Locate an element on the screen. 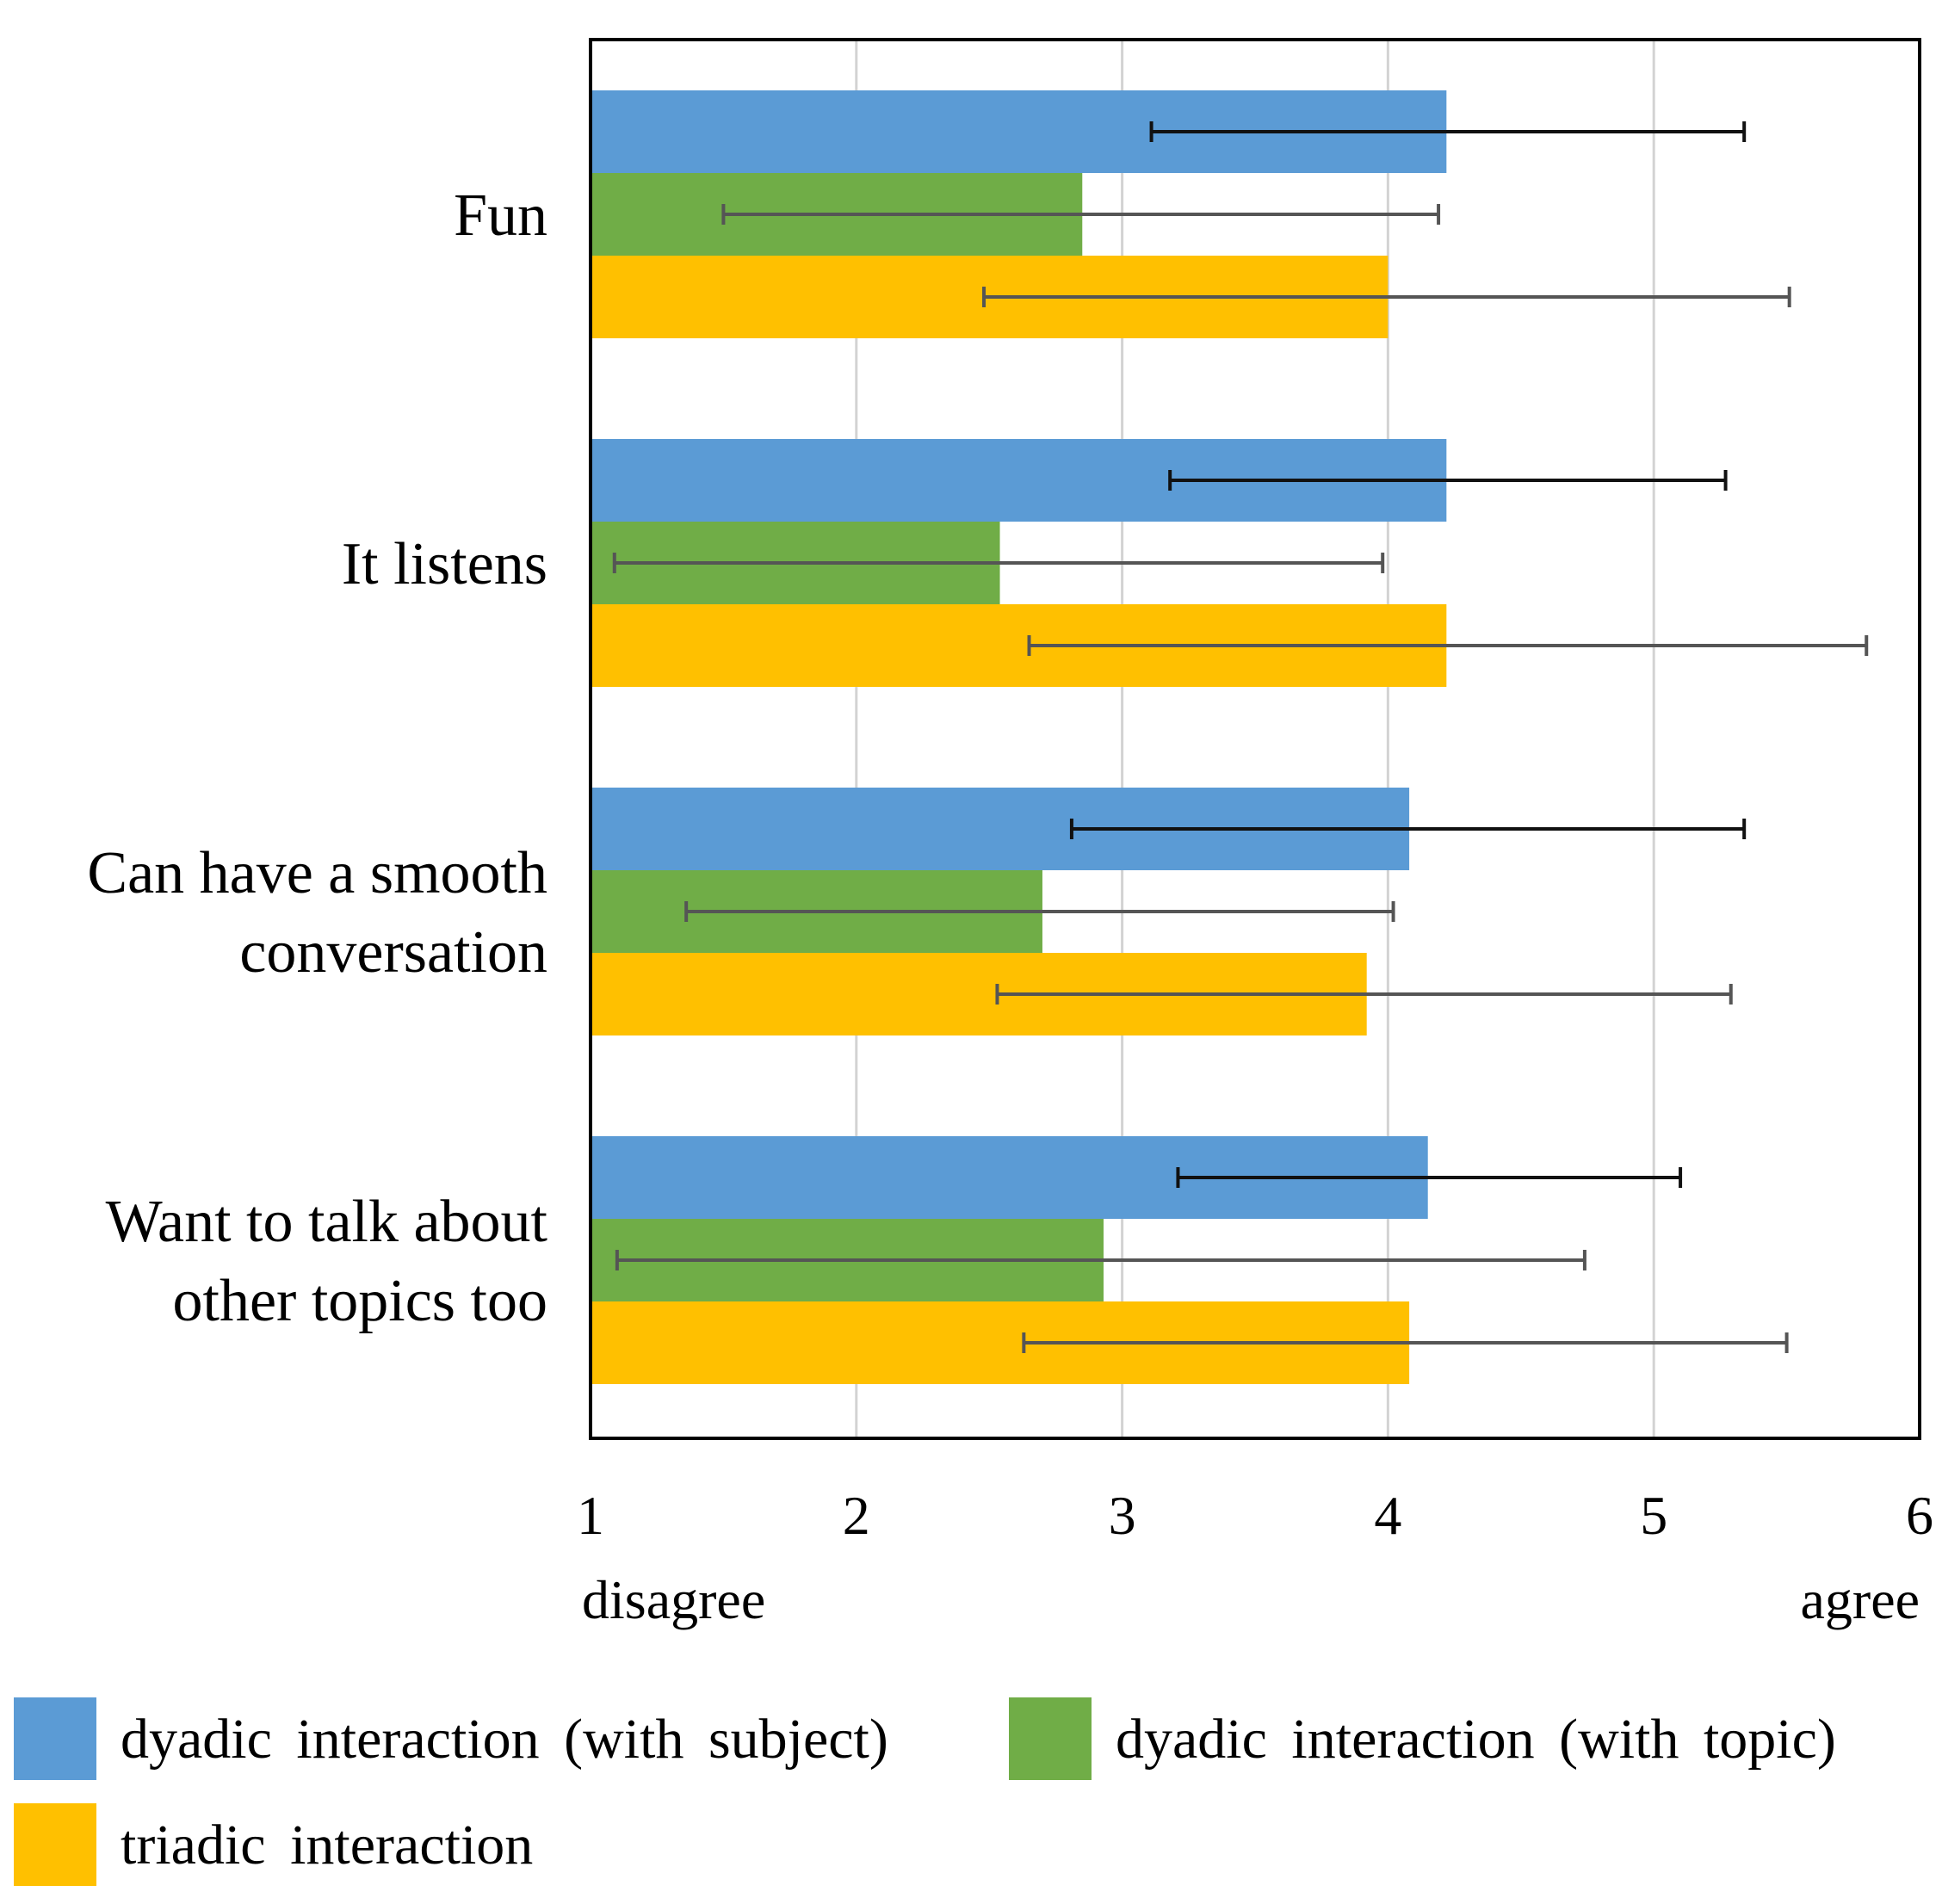  category-label-1: It listens is located at coordinates (445, 564).